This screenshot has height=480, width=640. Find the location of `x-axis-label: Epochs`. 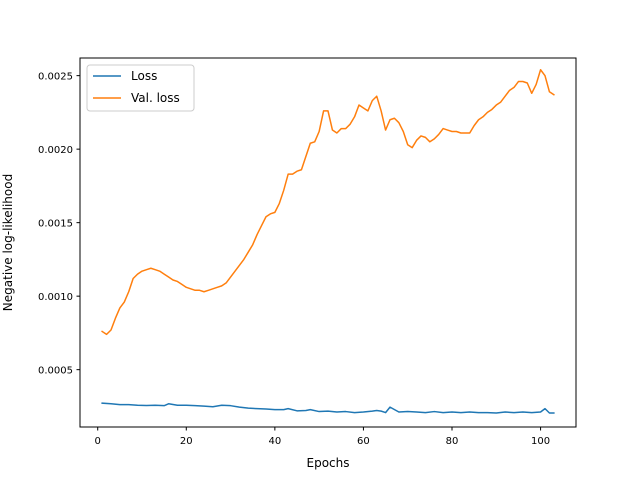

x-axis-label: Epochs is located at coordinates (328, 463).